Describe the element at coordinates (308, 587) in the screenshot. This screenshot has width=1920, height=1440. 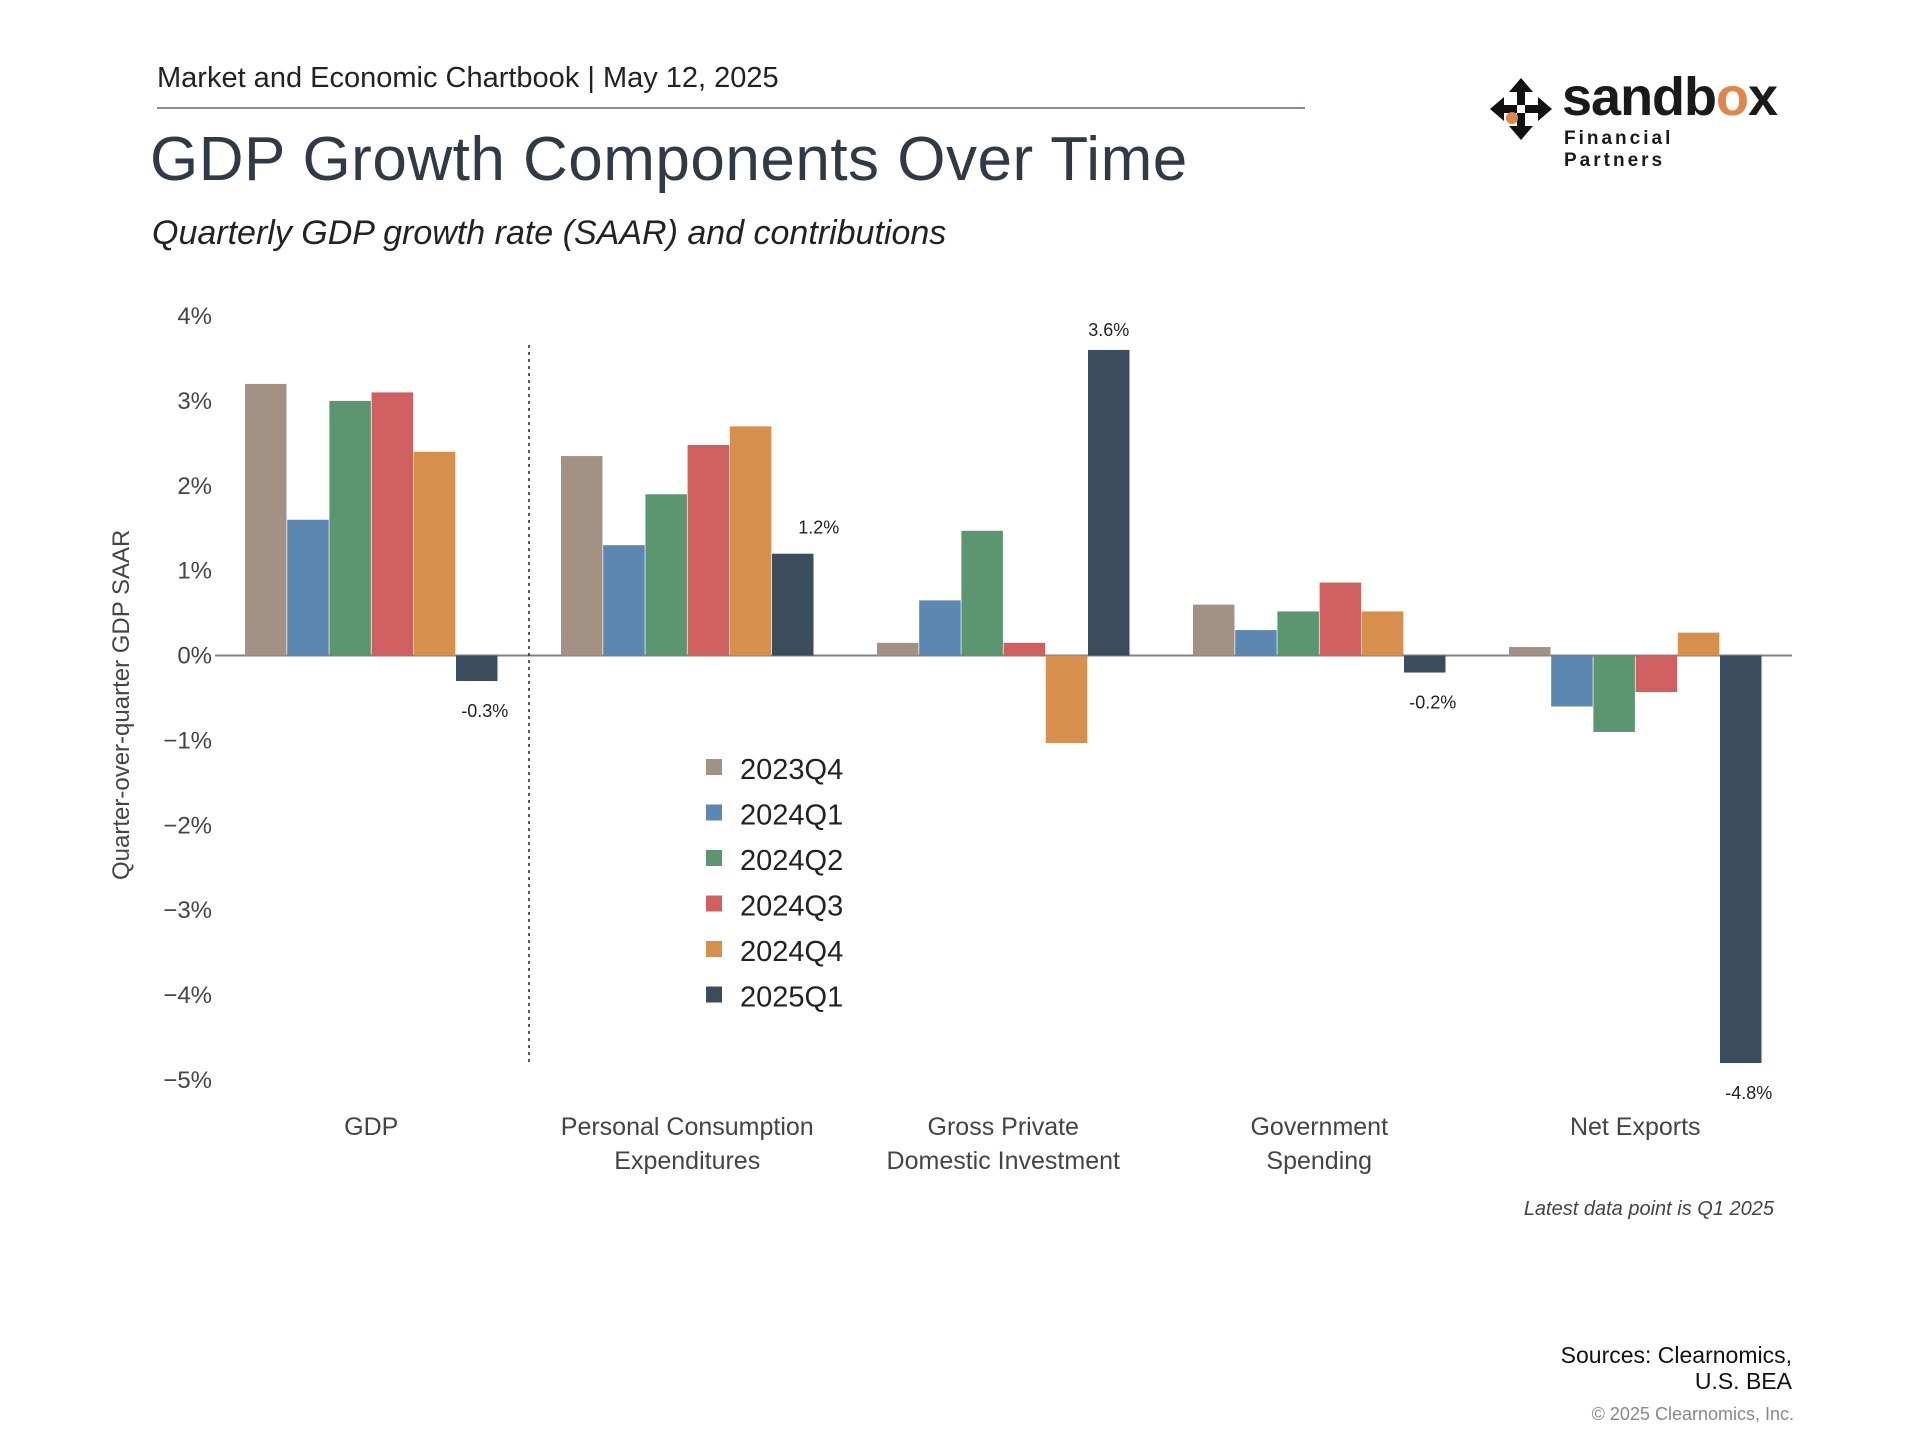
I see `bar-2024q1-cat0` at that location.